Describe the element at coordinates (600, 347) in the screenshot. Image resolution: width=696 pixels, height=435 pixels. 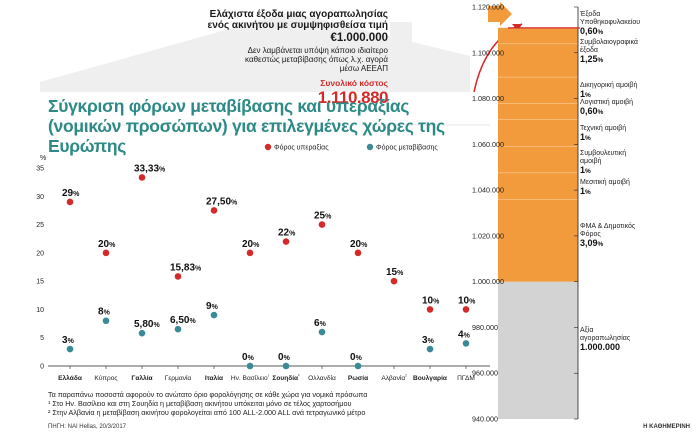
I see `segment-value: 1.000.000` at that location.